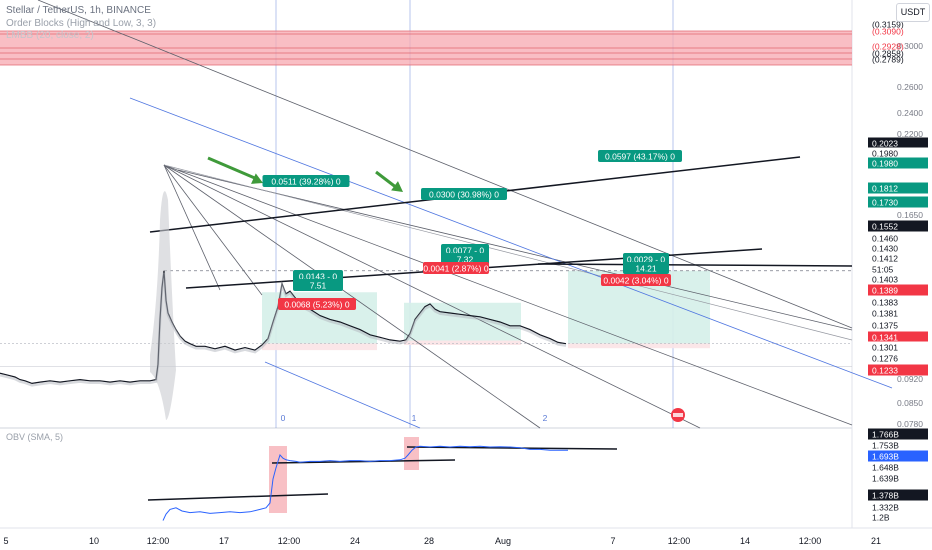  I want to click on price-tag: 0.1460, so click(885, 239).